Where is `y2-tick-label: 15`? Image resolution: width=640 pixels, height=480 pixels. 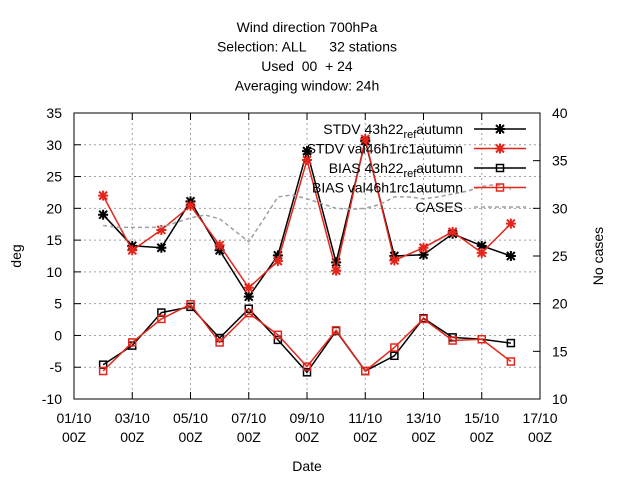
y2-tick-label: 15 is located at coordinates (560, 351).